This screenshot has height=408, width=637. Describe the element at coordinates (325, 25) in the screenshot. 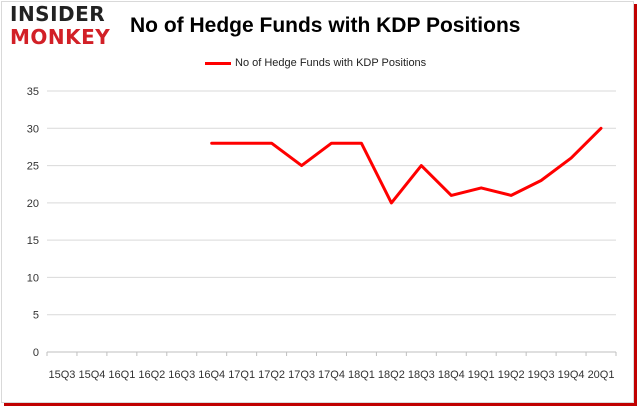

I see `chart-title: No of Hedge Funds with KDP Positions` at that location.